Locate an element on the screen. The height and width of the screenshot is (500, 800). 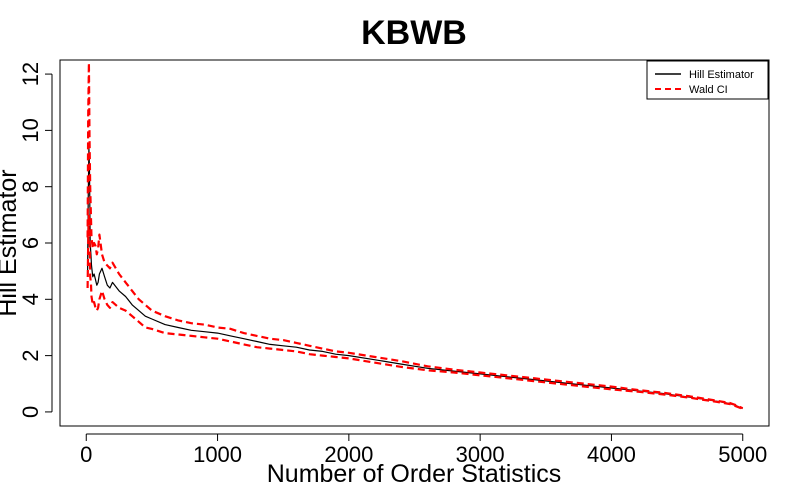
legend-box is located at coordinates (707, 80).